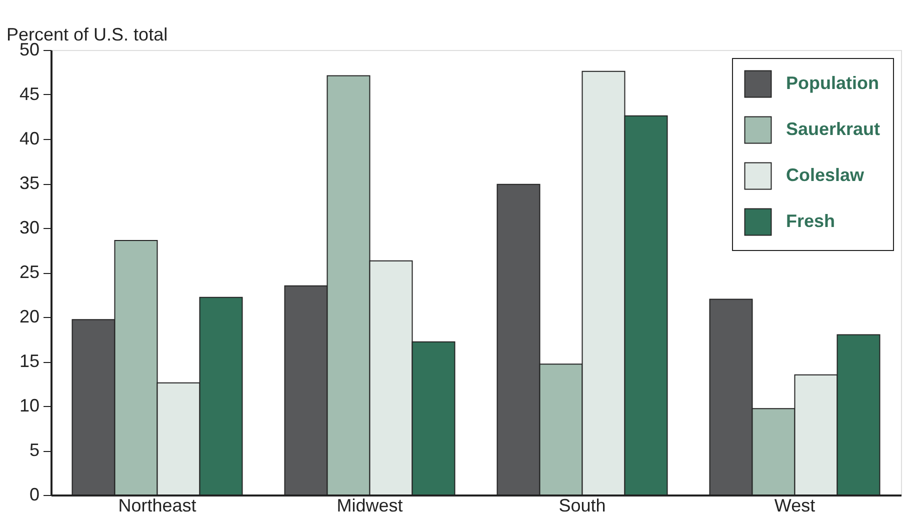  Describe the element at coordinates (29, 361) in the screenshot. I see `y-tick-label: 15` at that location.